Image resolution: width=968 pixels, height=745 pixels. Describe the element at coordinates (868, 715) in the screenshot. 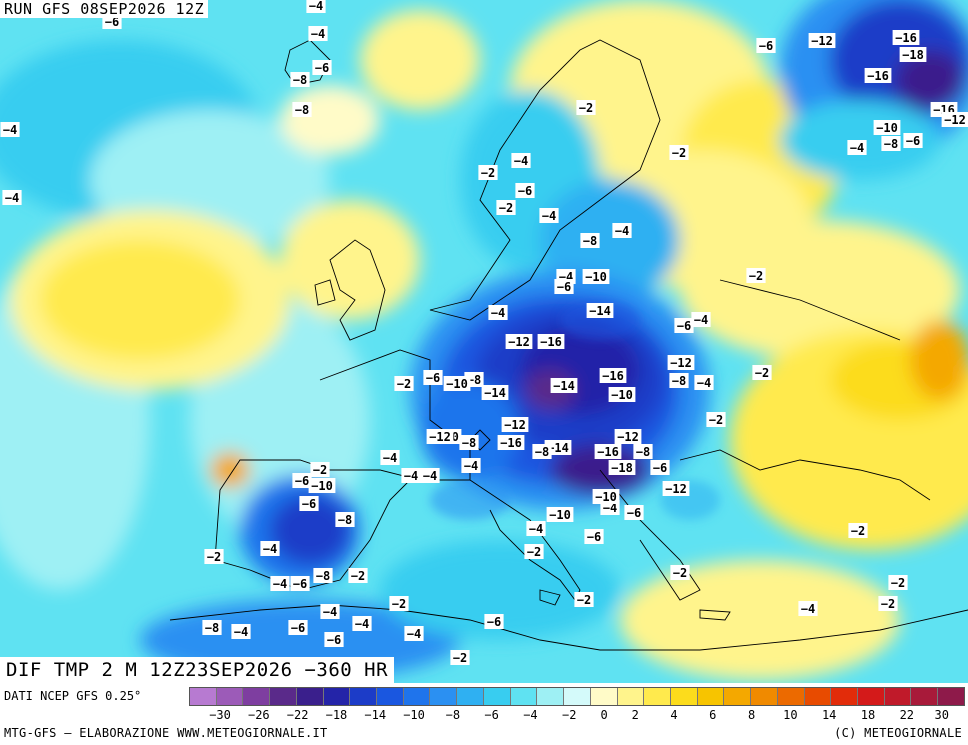

I see `legend-tick-label: 18` at that location.